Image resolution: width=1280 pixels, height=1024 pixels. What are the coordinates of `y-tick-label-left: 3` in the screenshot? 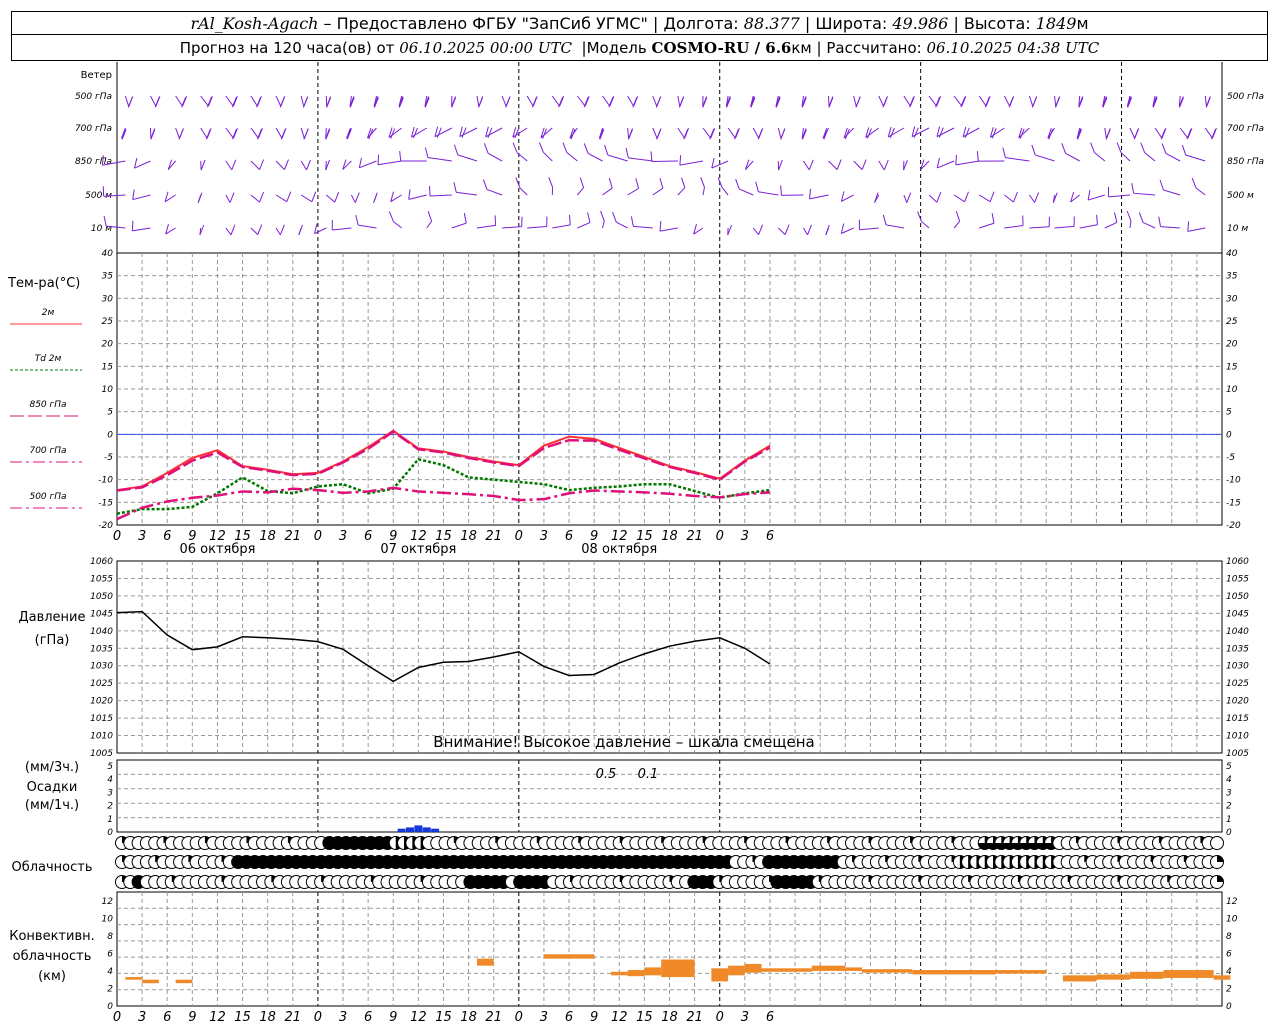 It's located at (110, 793).